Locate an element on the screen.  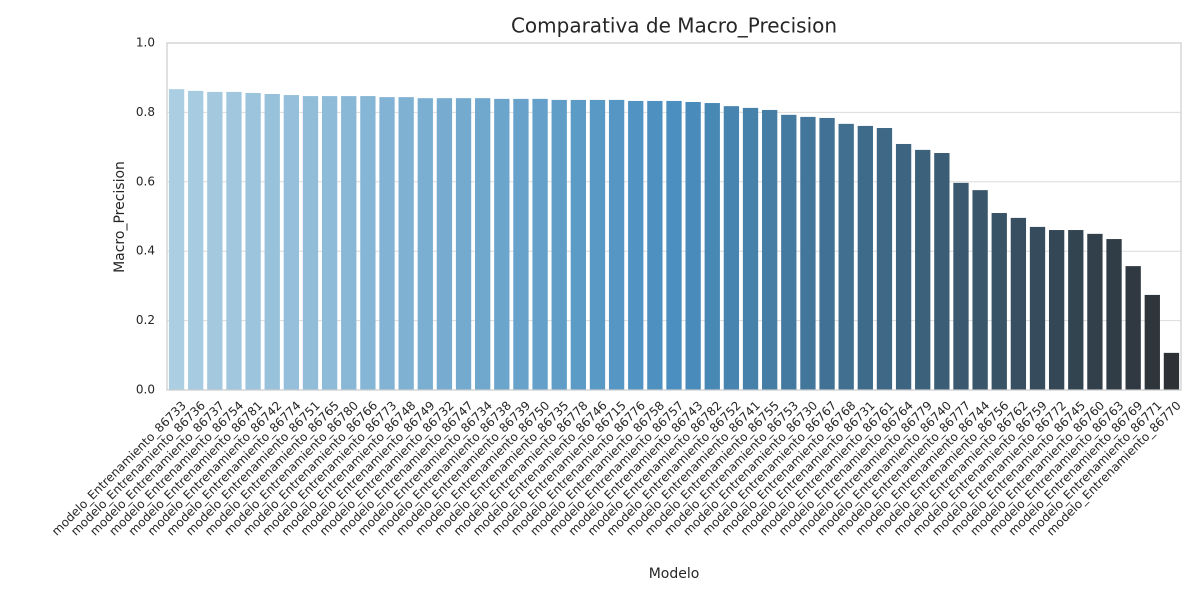
y-tick-label: 0.0 is located at coordinates (145, 390).